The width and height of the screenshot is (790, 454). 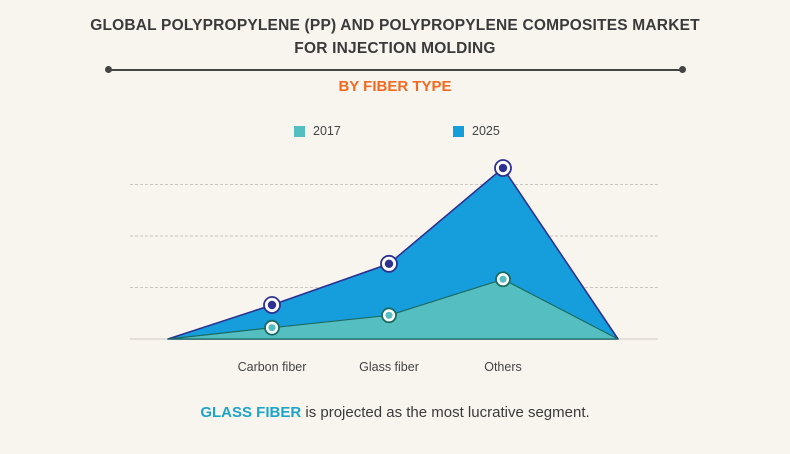 I want to click on legend-swatch-2025, so click(x=458, y=131).